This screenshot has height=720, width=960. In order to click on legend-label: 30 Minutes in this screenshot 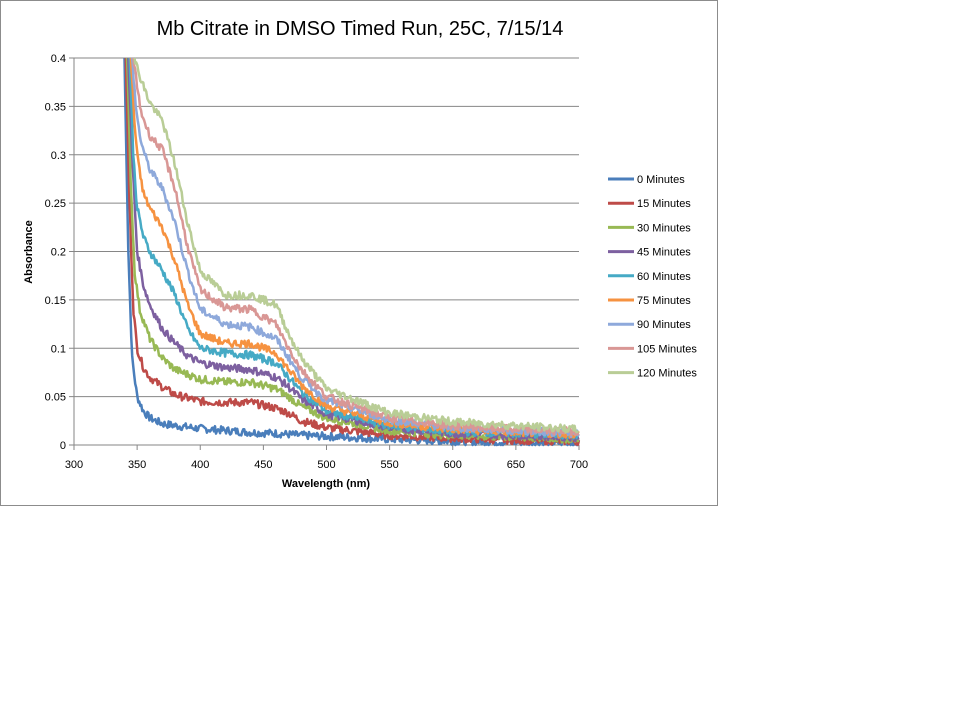, I will do `click(664, 228)`.